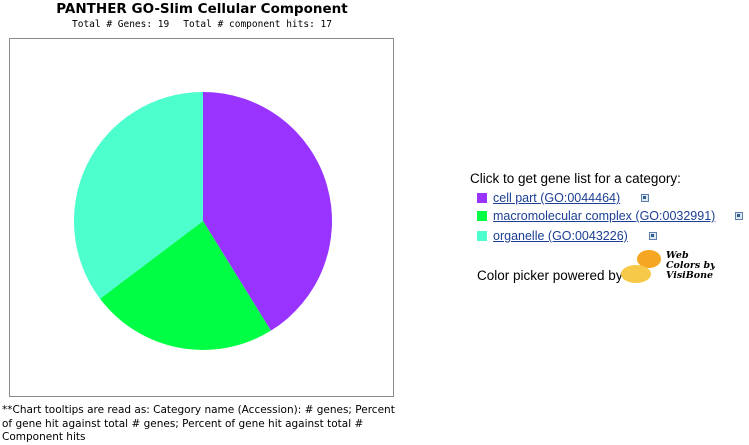  Describe the element at coordinates (482, 198) in the screenshot. I see `legend-swatch-cell-part` at that location.